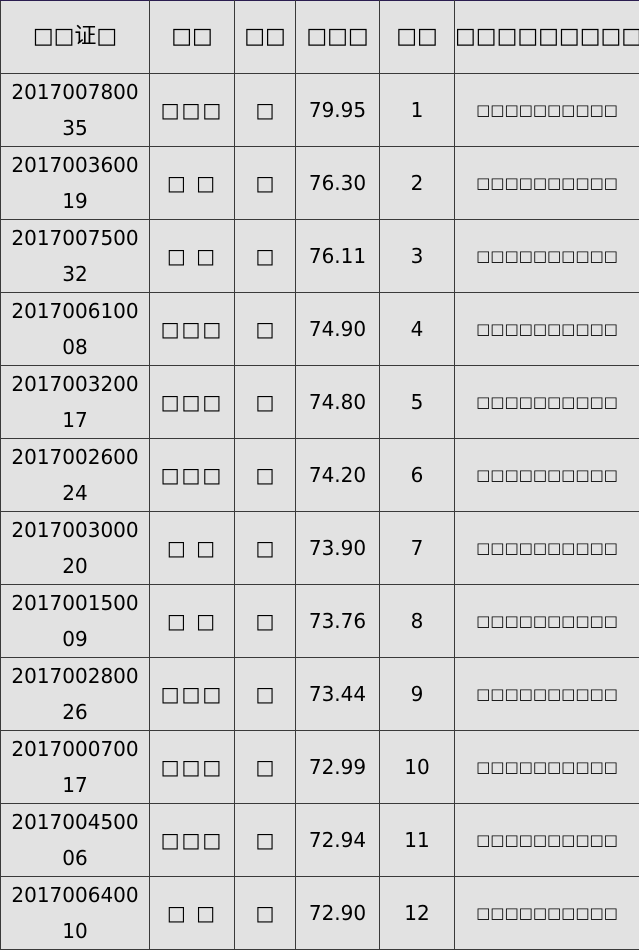 This screenshot has height=950, width=639. What do you see at coordinates (265, 37) in the screenshot?
I see `header-gender: □□` at bounding box center [265, 37].